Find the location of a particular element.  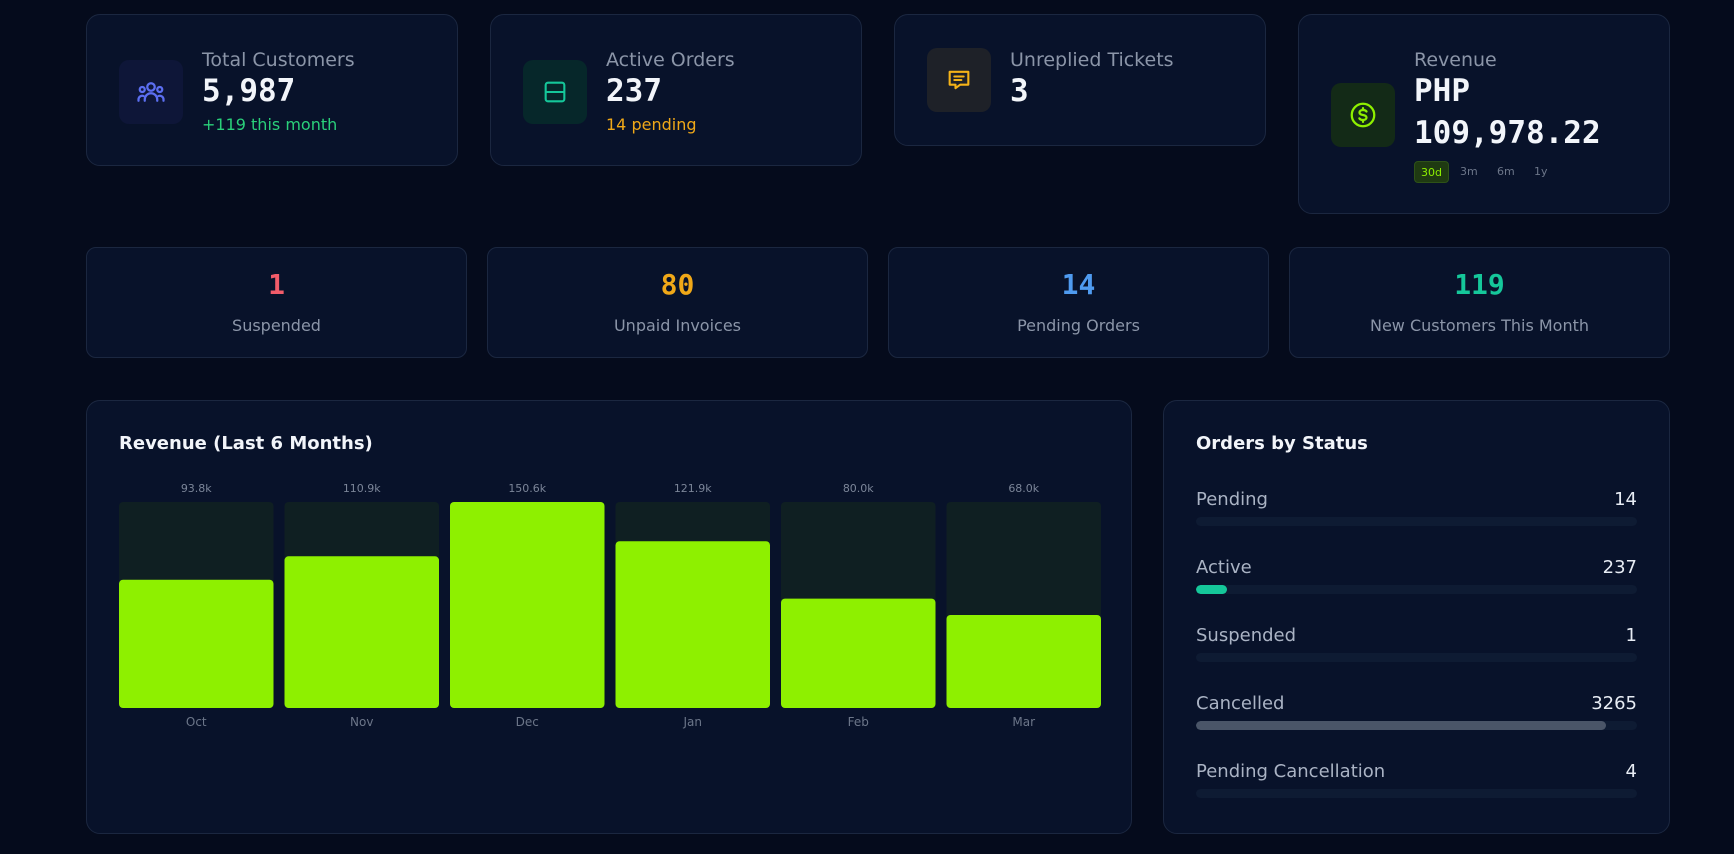

stat-value-amount: 109,978.22 is located at coordinates (1507, 133).